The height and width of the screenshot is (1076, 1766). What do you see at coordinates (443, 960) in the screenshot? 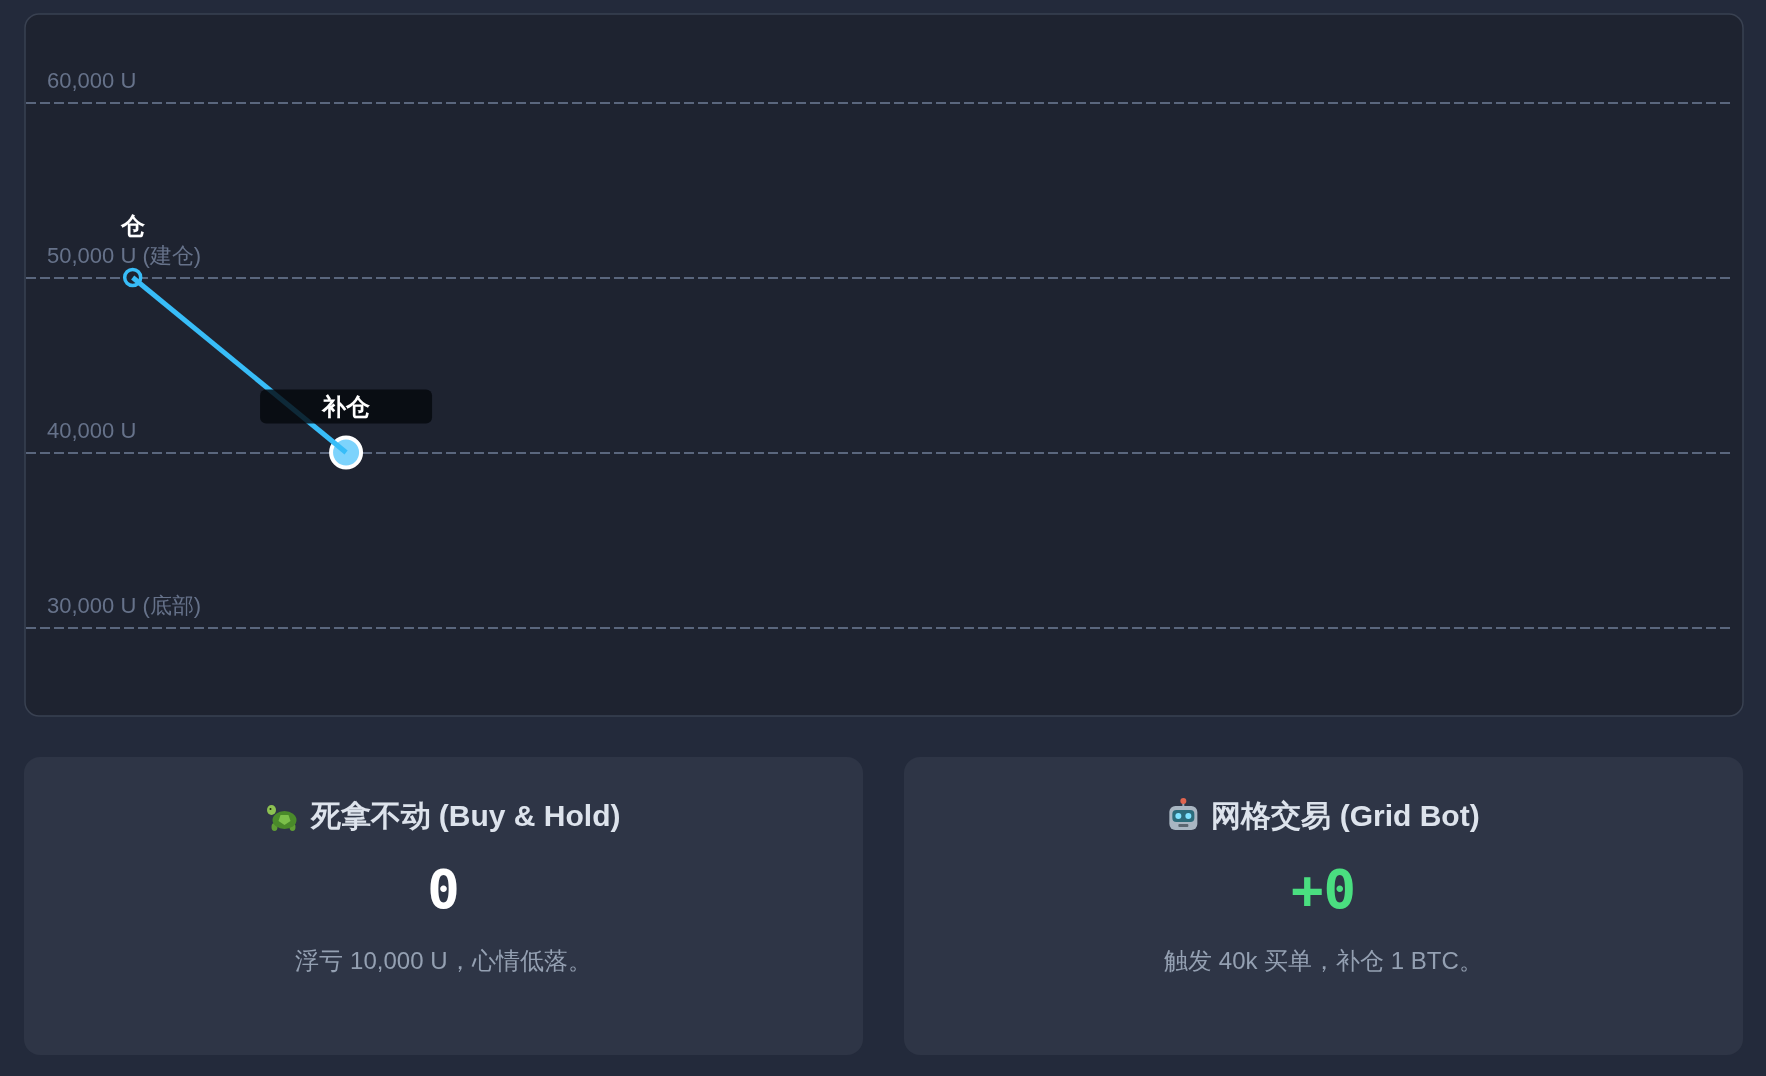
I see `text: 浮亏 10,000 U，心情低落。` at bounding box center [443, 960].